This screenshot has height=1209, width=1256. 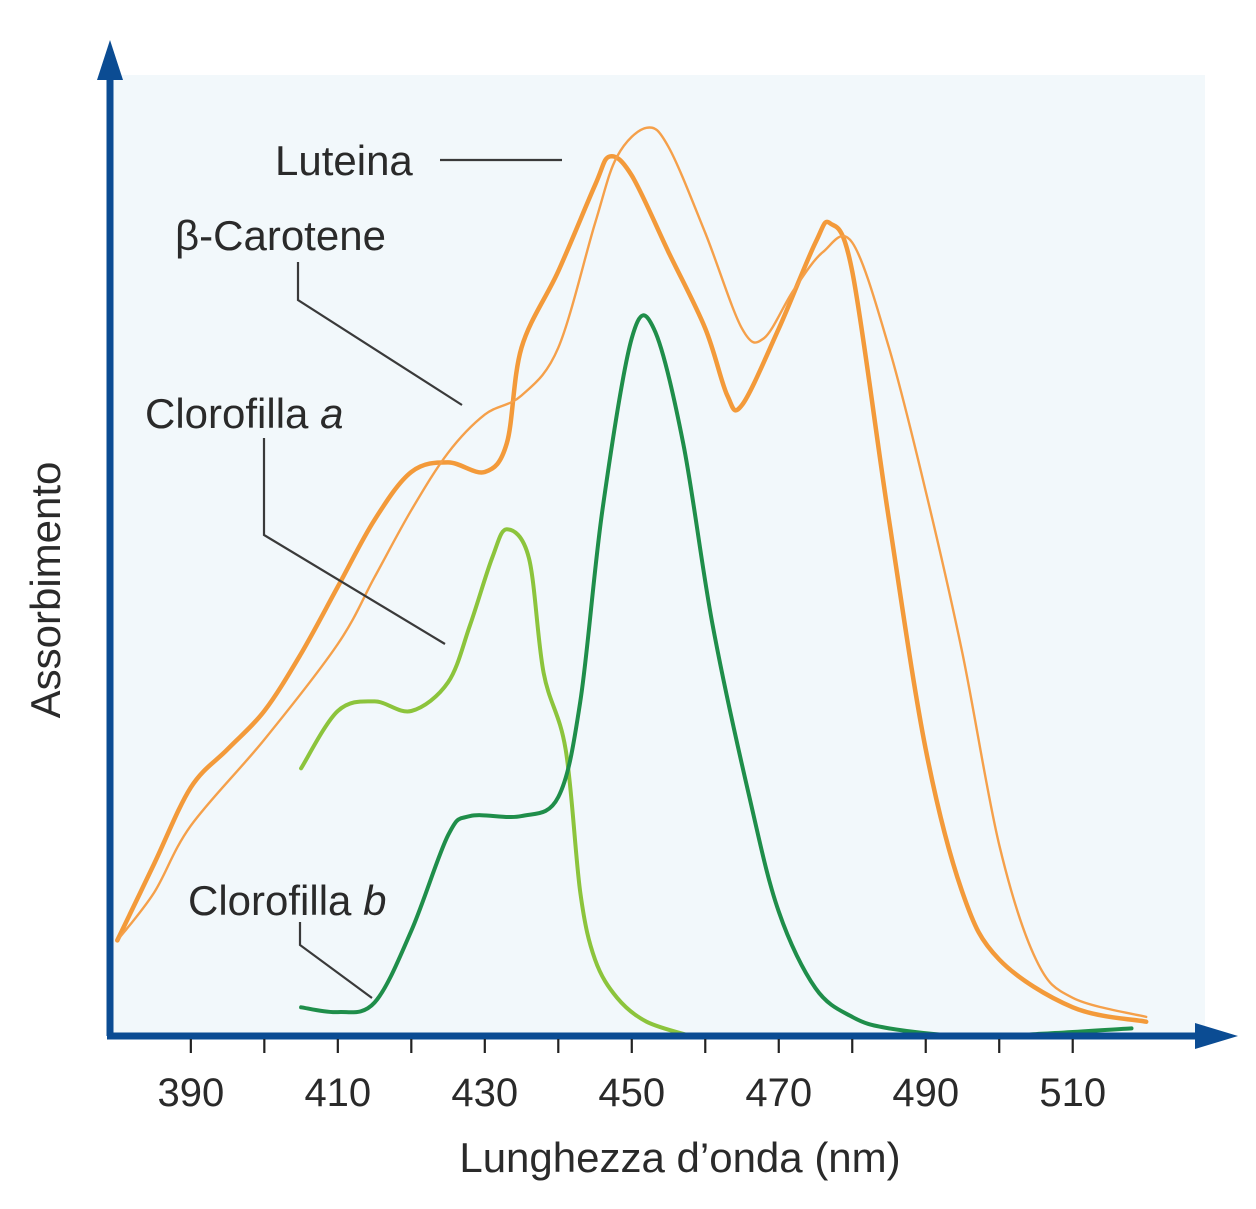 What do you see at coordinates (374, 900) in the screenshot?
I see `label-clorofilla-b-suffix: b` at bounding box center [374, 900].